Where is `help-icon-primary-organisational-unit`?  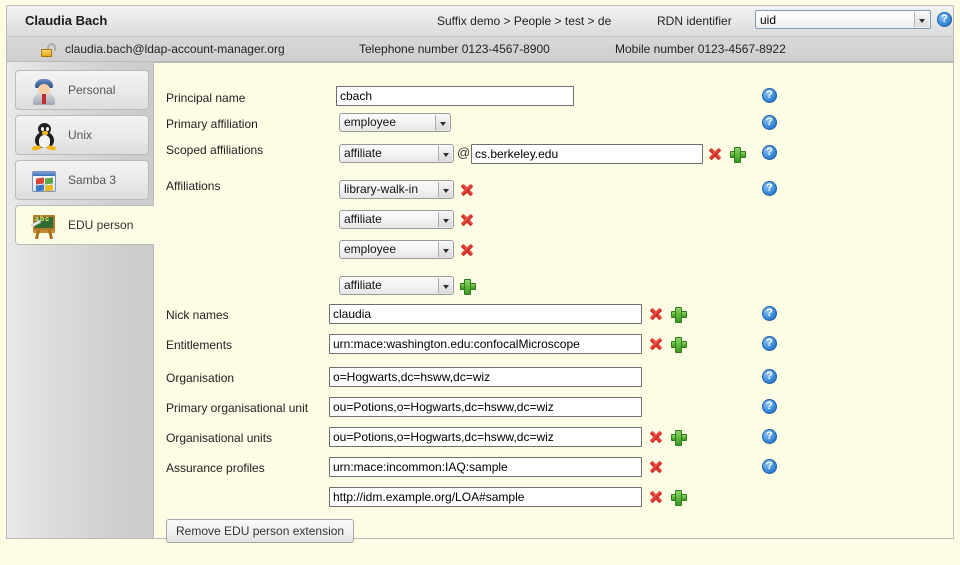 help-icon-primary-organisational-unit is located at coordinates (769, 406).